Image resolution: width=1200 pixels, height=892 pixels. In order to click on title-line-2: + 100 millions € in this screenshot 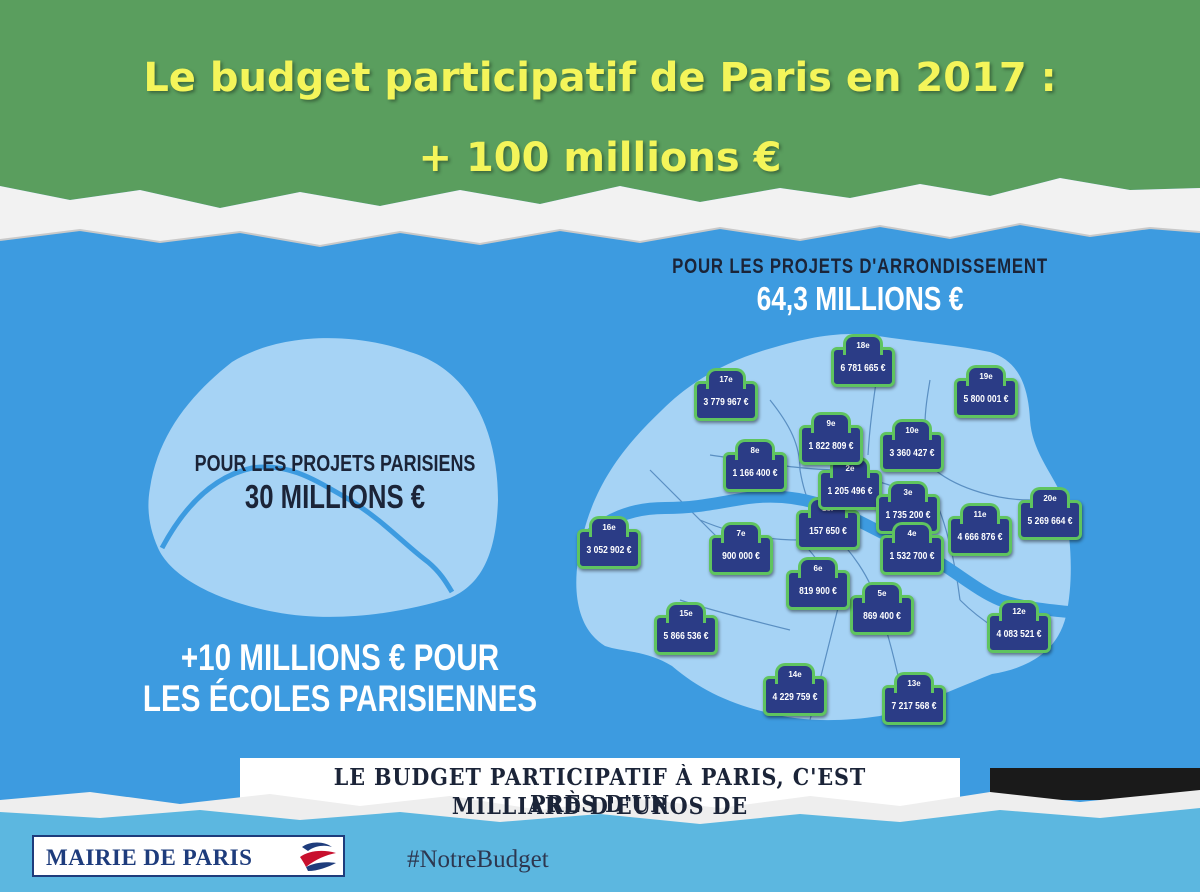, I will do `click(600, 158)`.